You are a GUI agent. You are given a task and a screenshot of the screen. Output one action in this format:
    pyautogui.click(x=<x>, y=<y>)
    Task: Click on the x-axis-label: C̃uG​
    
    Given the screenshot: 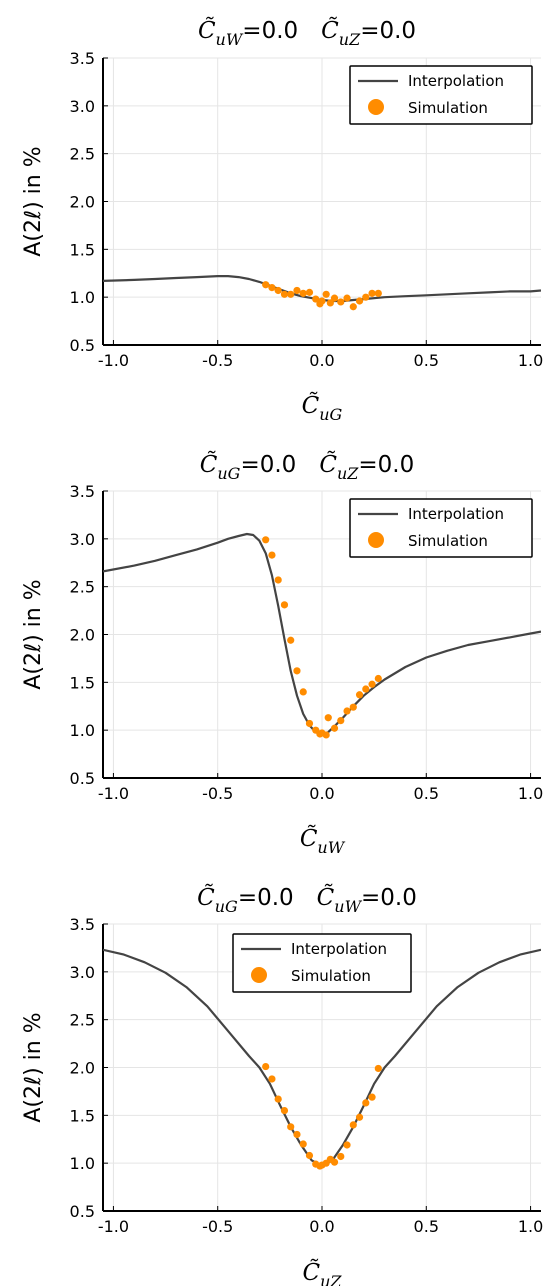 What is the action you would take?
    pyautogui.click(x=322, y=408)
    